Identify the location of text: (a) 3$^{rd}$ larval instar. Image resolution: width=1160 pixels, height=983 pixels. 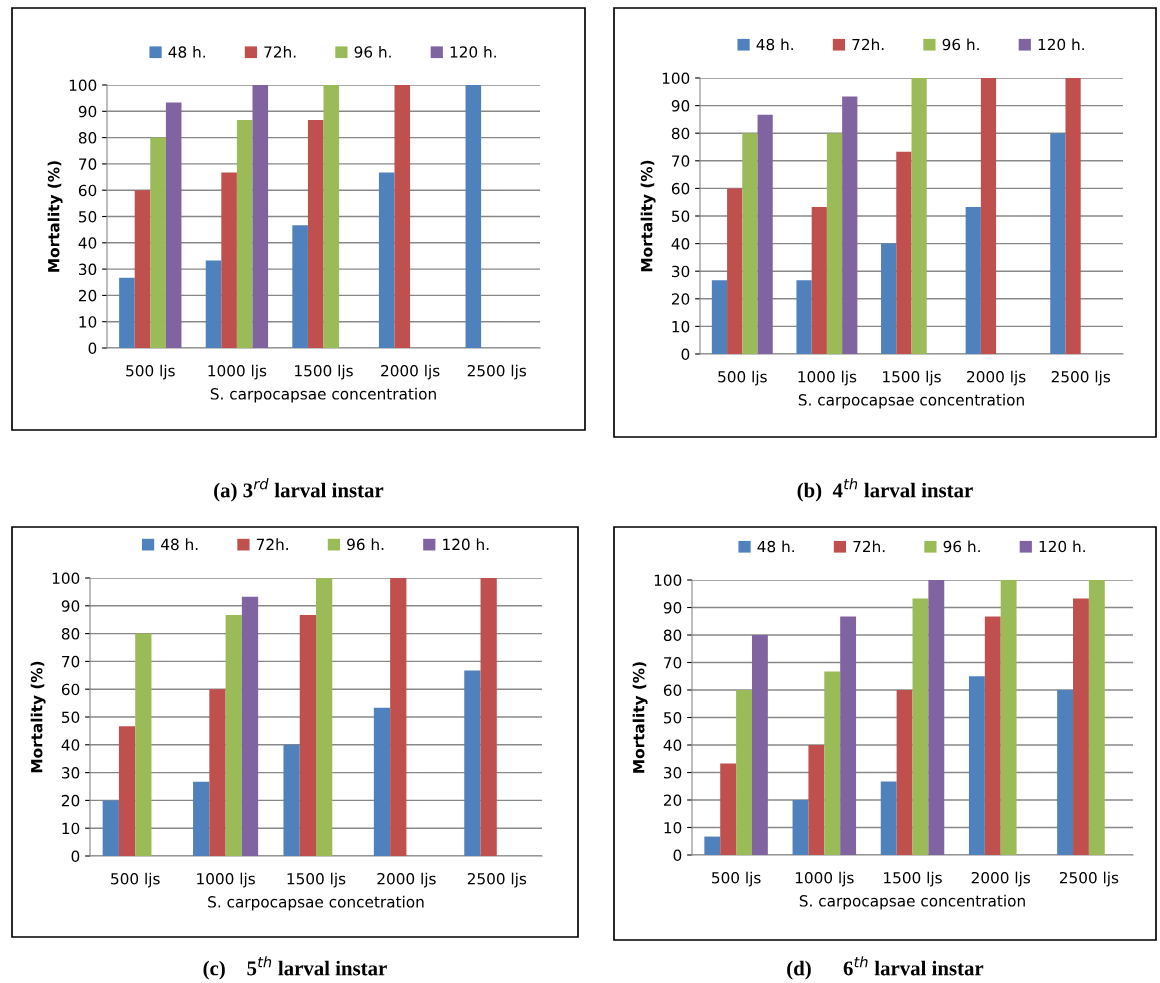
(299, 490).